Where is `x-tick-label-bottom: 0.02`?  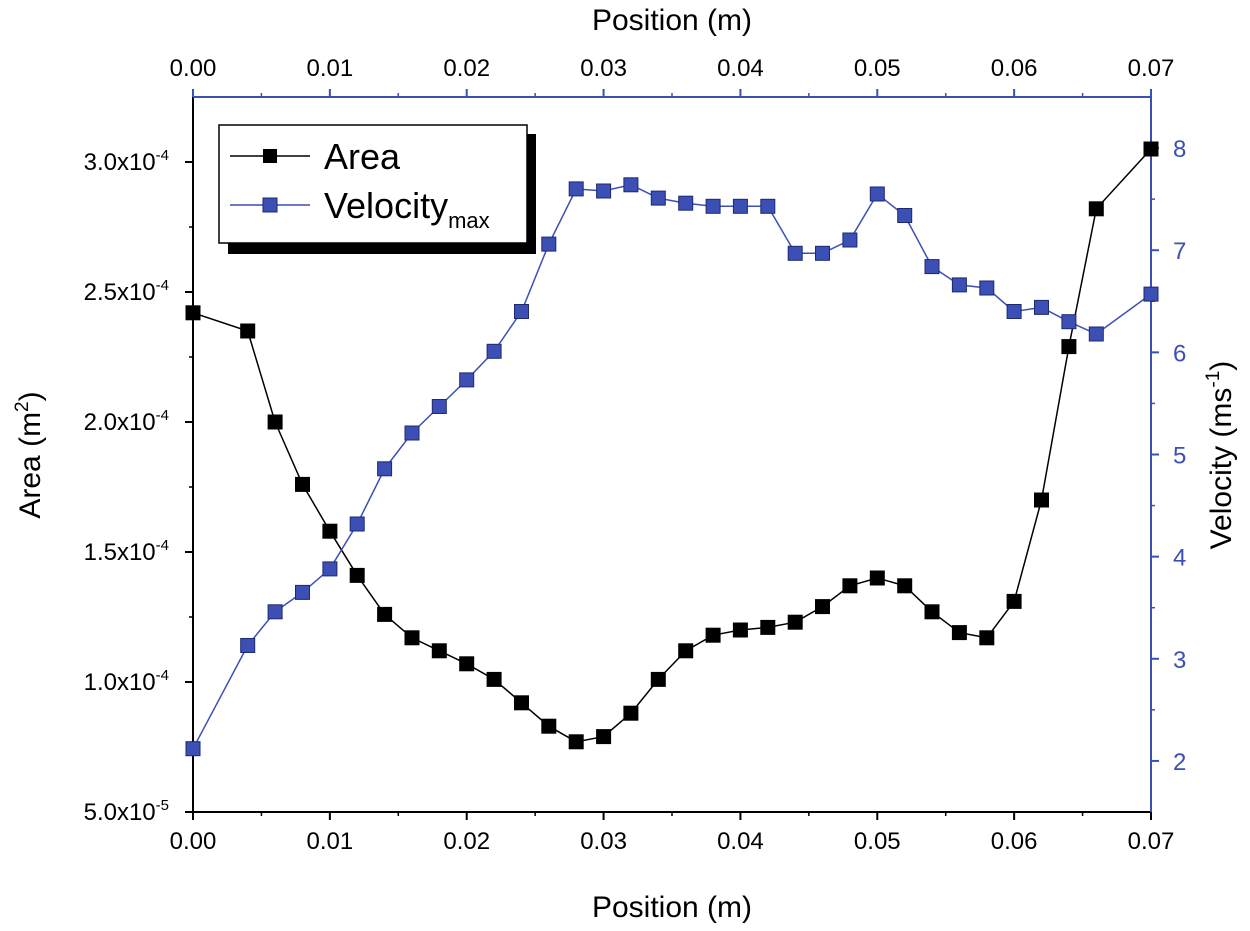 x-tick-label-bottom: 0.02 is located at coordinates (466, 841).